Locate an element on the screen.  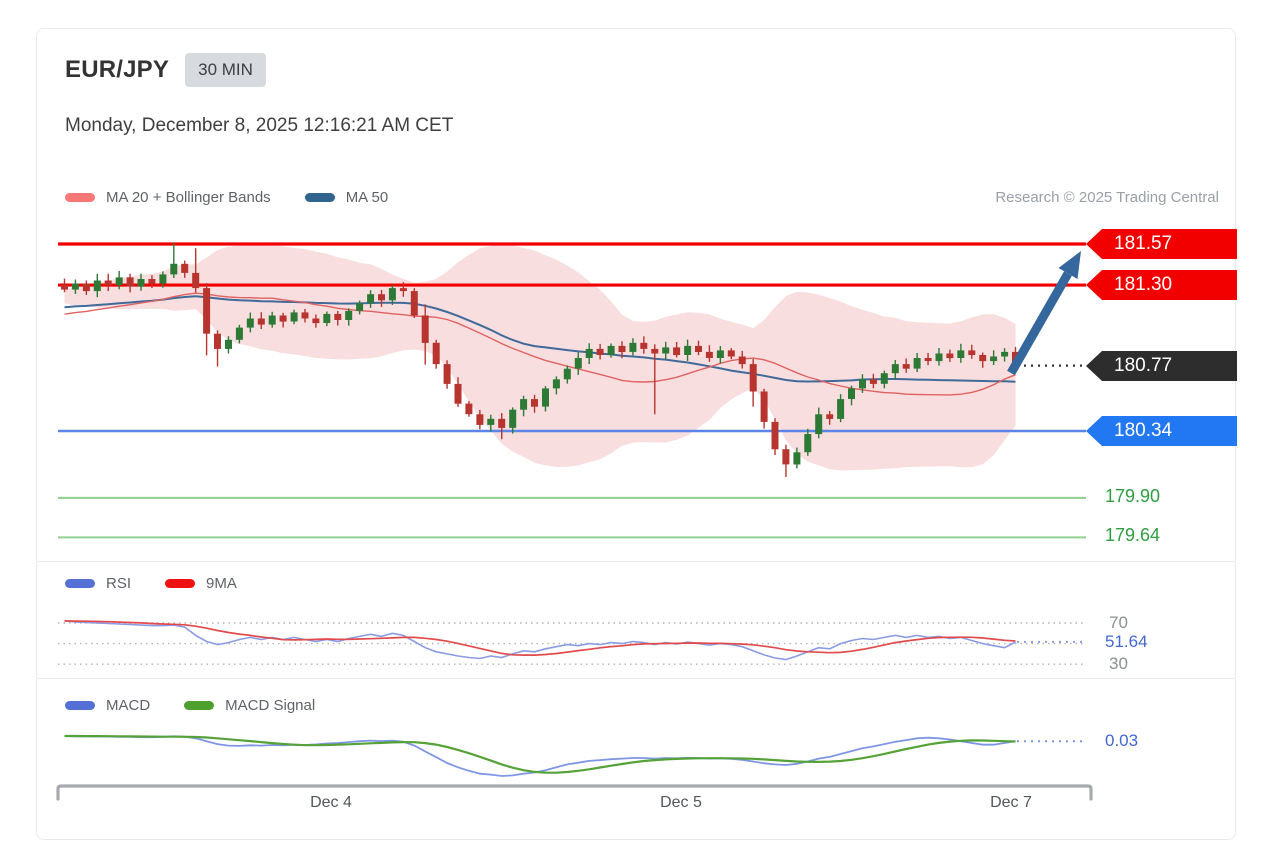
rsi-legend: RSI 9MA is located at coordinates (151, 583).